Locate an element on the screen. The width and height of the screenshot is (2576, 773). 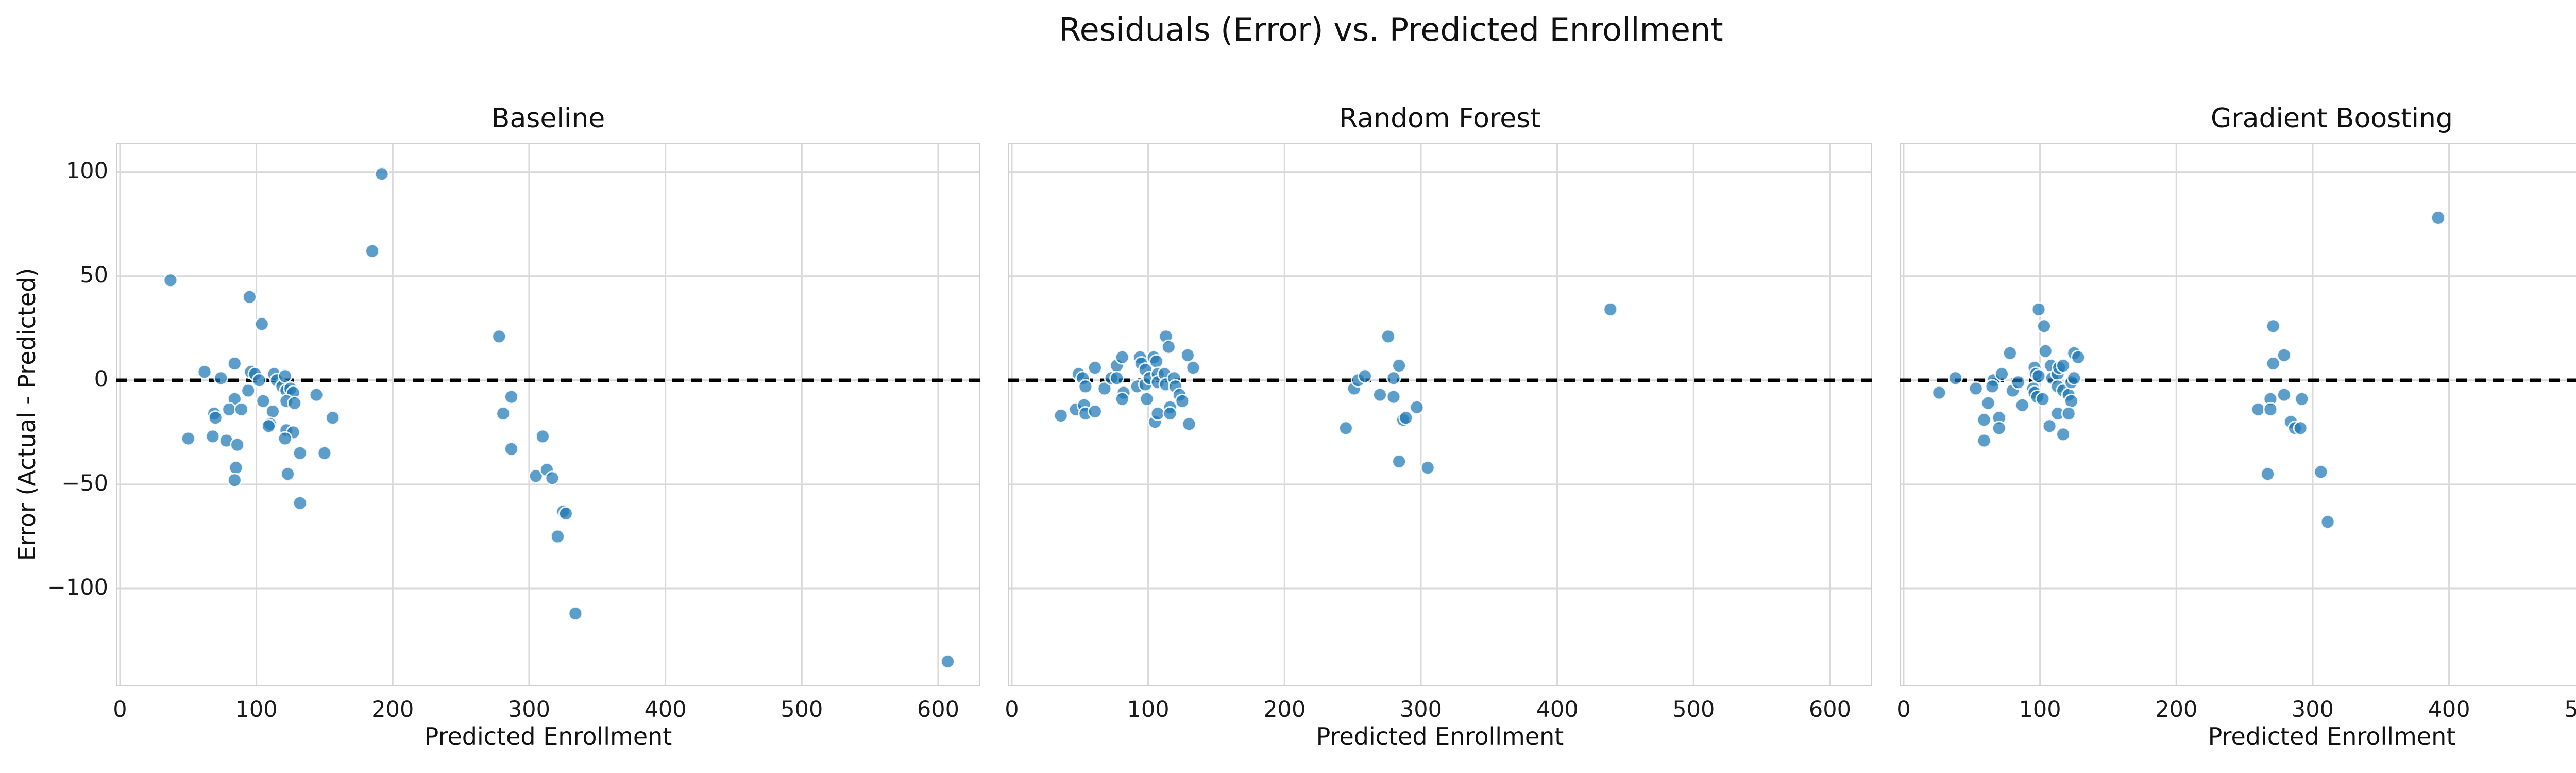
panel-title: Gradient Boosting is located at coordinates (2331, 118).